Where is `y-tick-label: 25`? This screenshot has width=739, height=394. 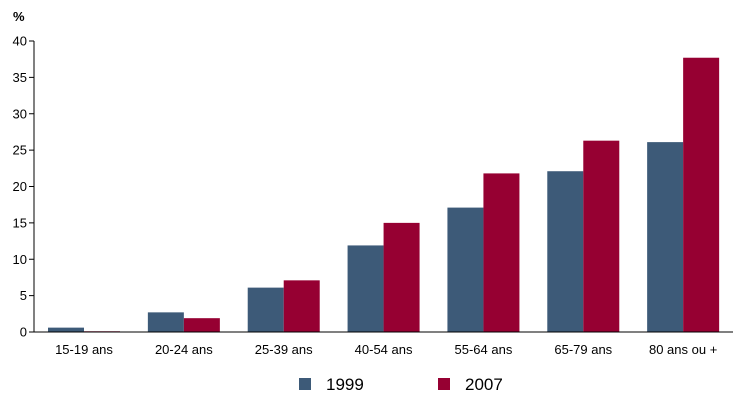
y-tick-label: 25 is located at coordinates (20, 150).